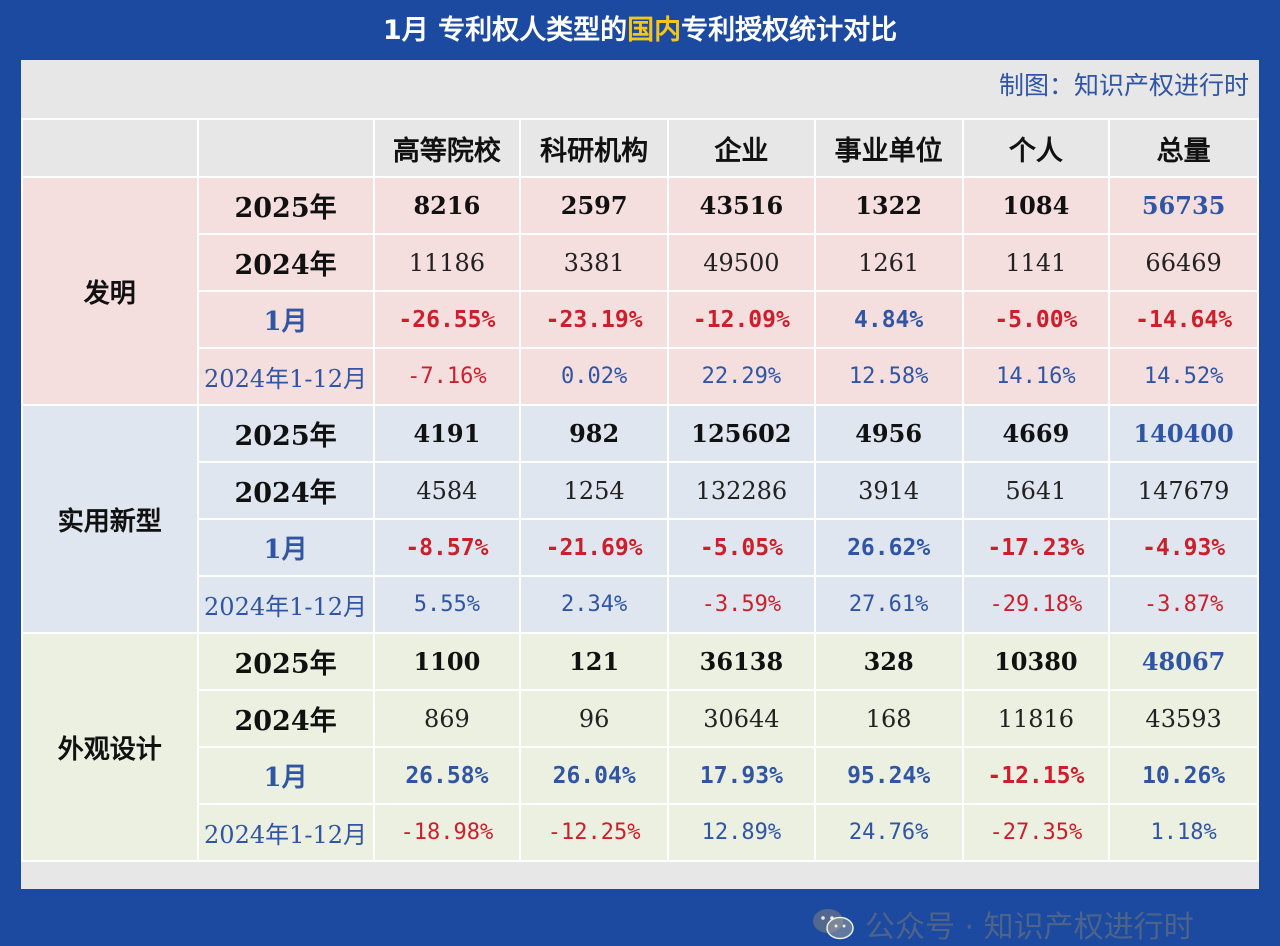  Describe the element at coordinates (789, 30) in the screenshot. I see `title-suffix: 专利授权统计对比` at that location.